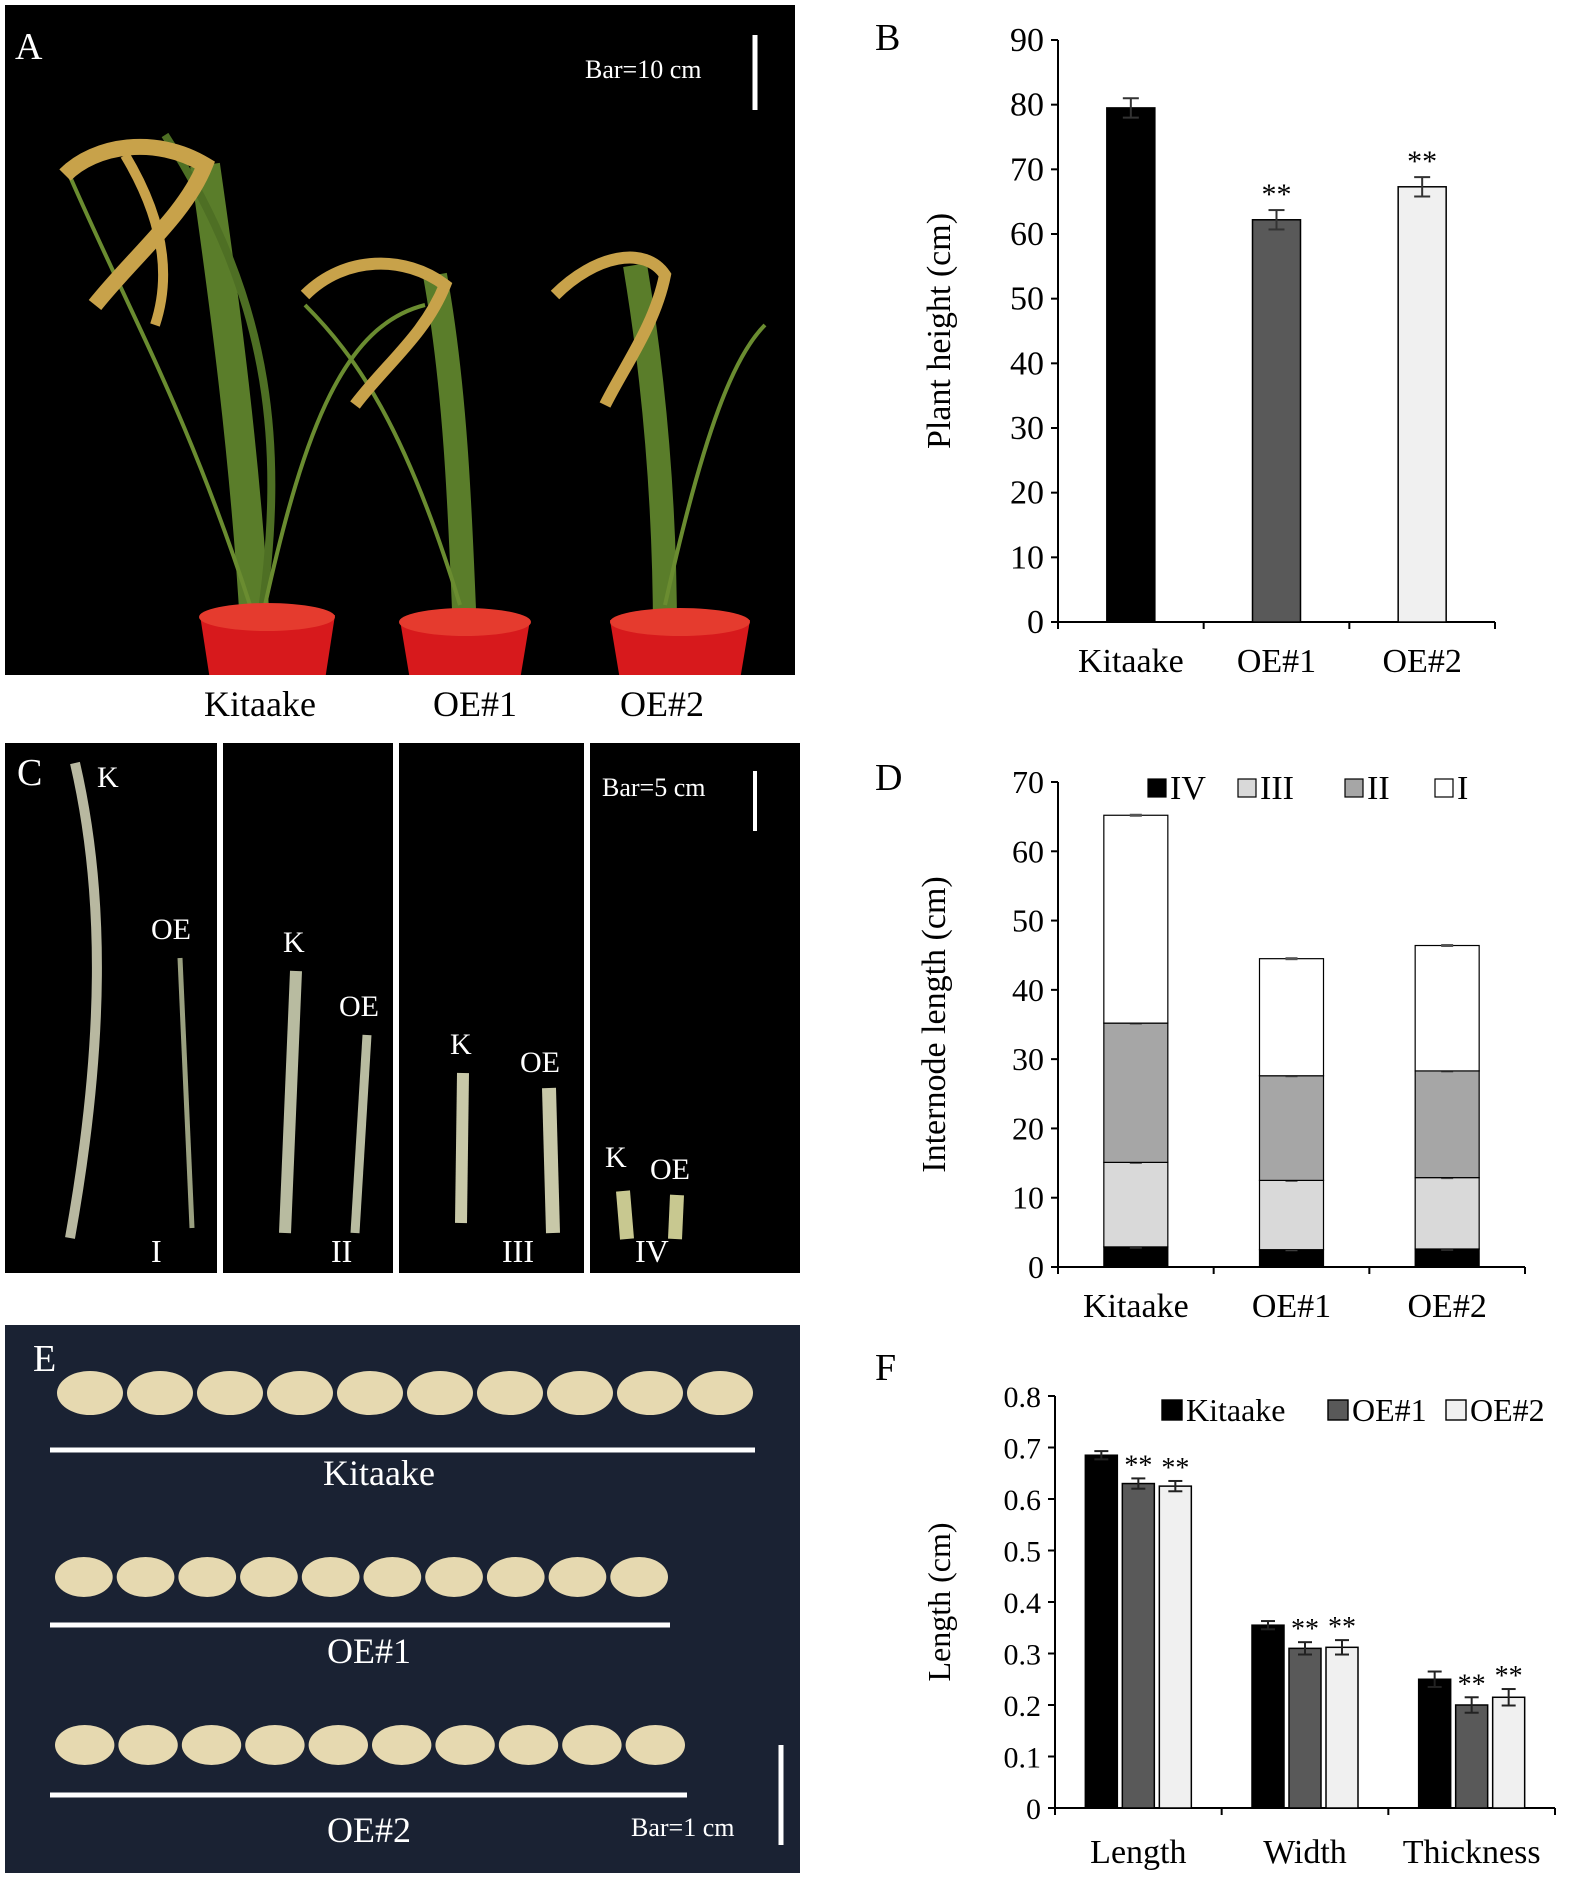  Describe the element at coordinates (474, 639) in the screenshot. I see `red-pots` at that location.